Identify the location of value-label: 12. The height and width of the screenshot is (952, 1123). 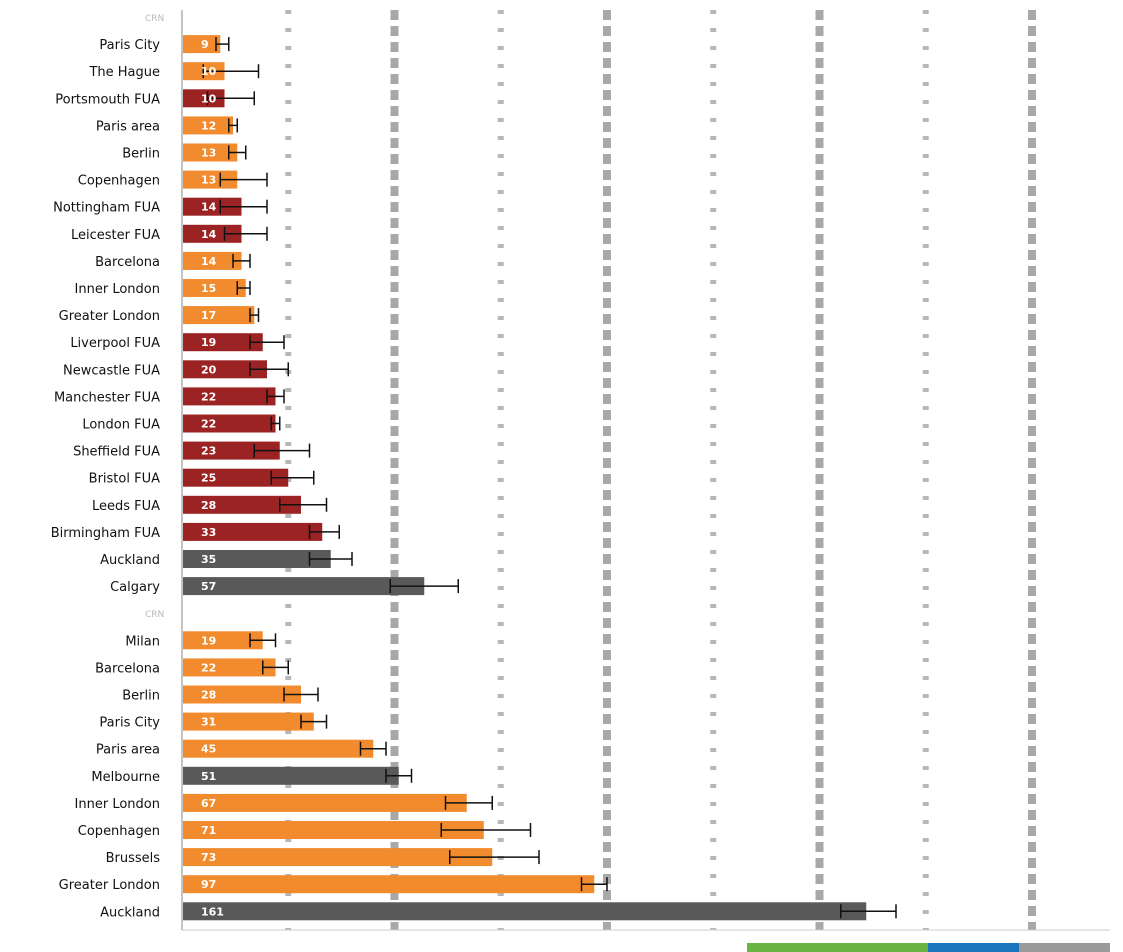
(208, 125).